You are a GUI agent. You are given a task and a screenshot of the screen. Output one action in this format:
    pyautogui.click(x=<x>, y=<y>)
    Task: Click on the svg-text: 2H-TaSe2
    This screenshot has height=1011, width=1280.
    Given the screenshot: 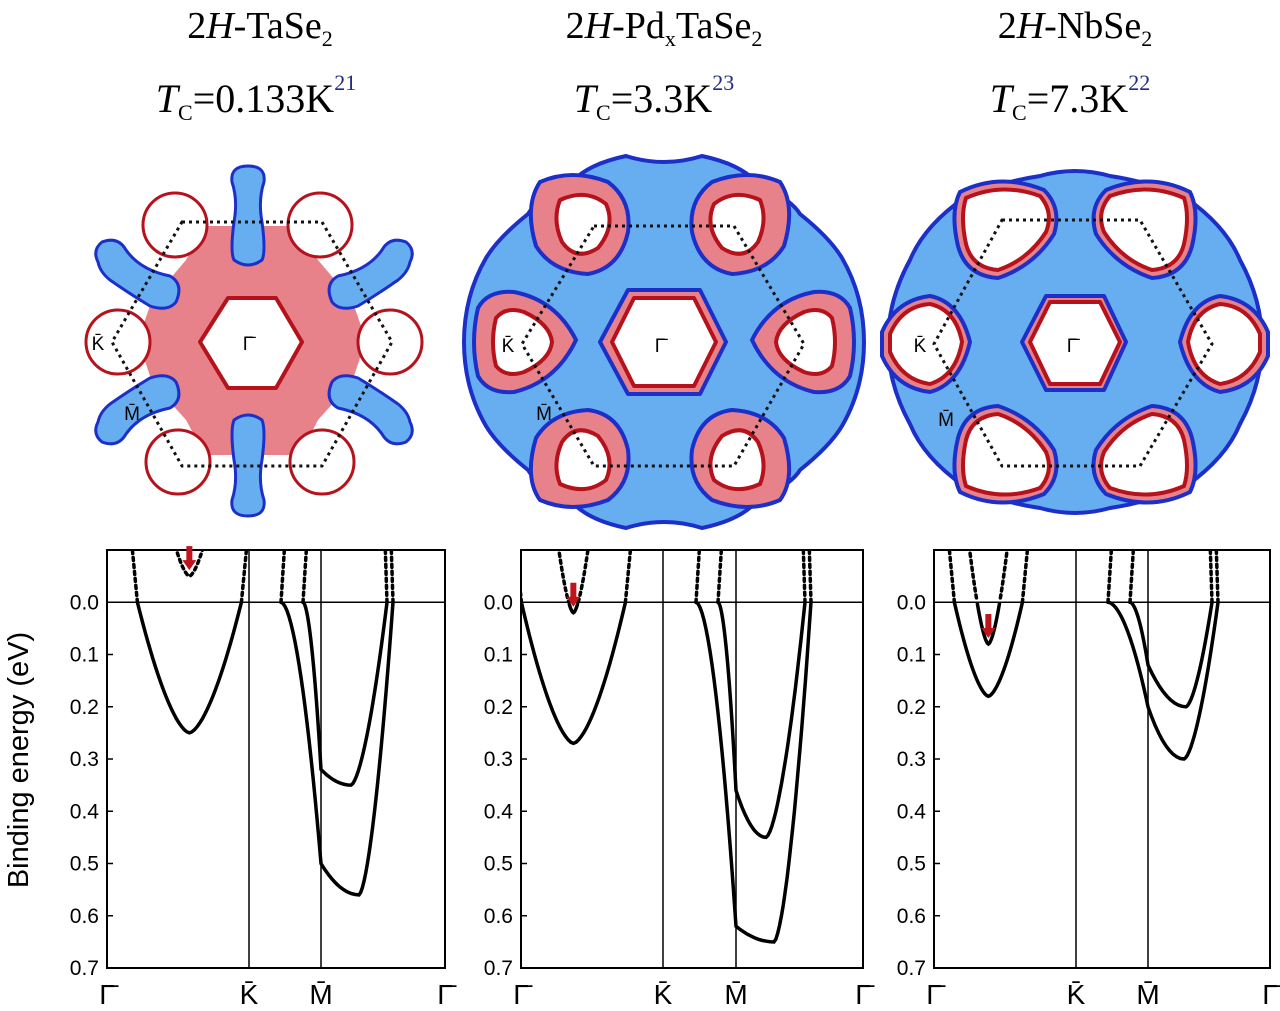 What is the action you would take?
    pyautogui.click(x=260, y=28)
    